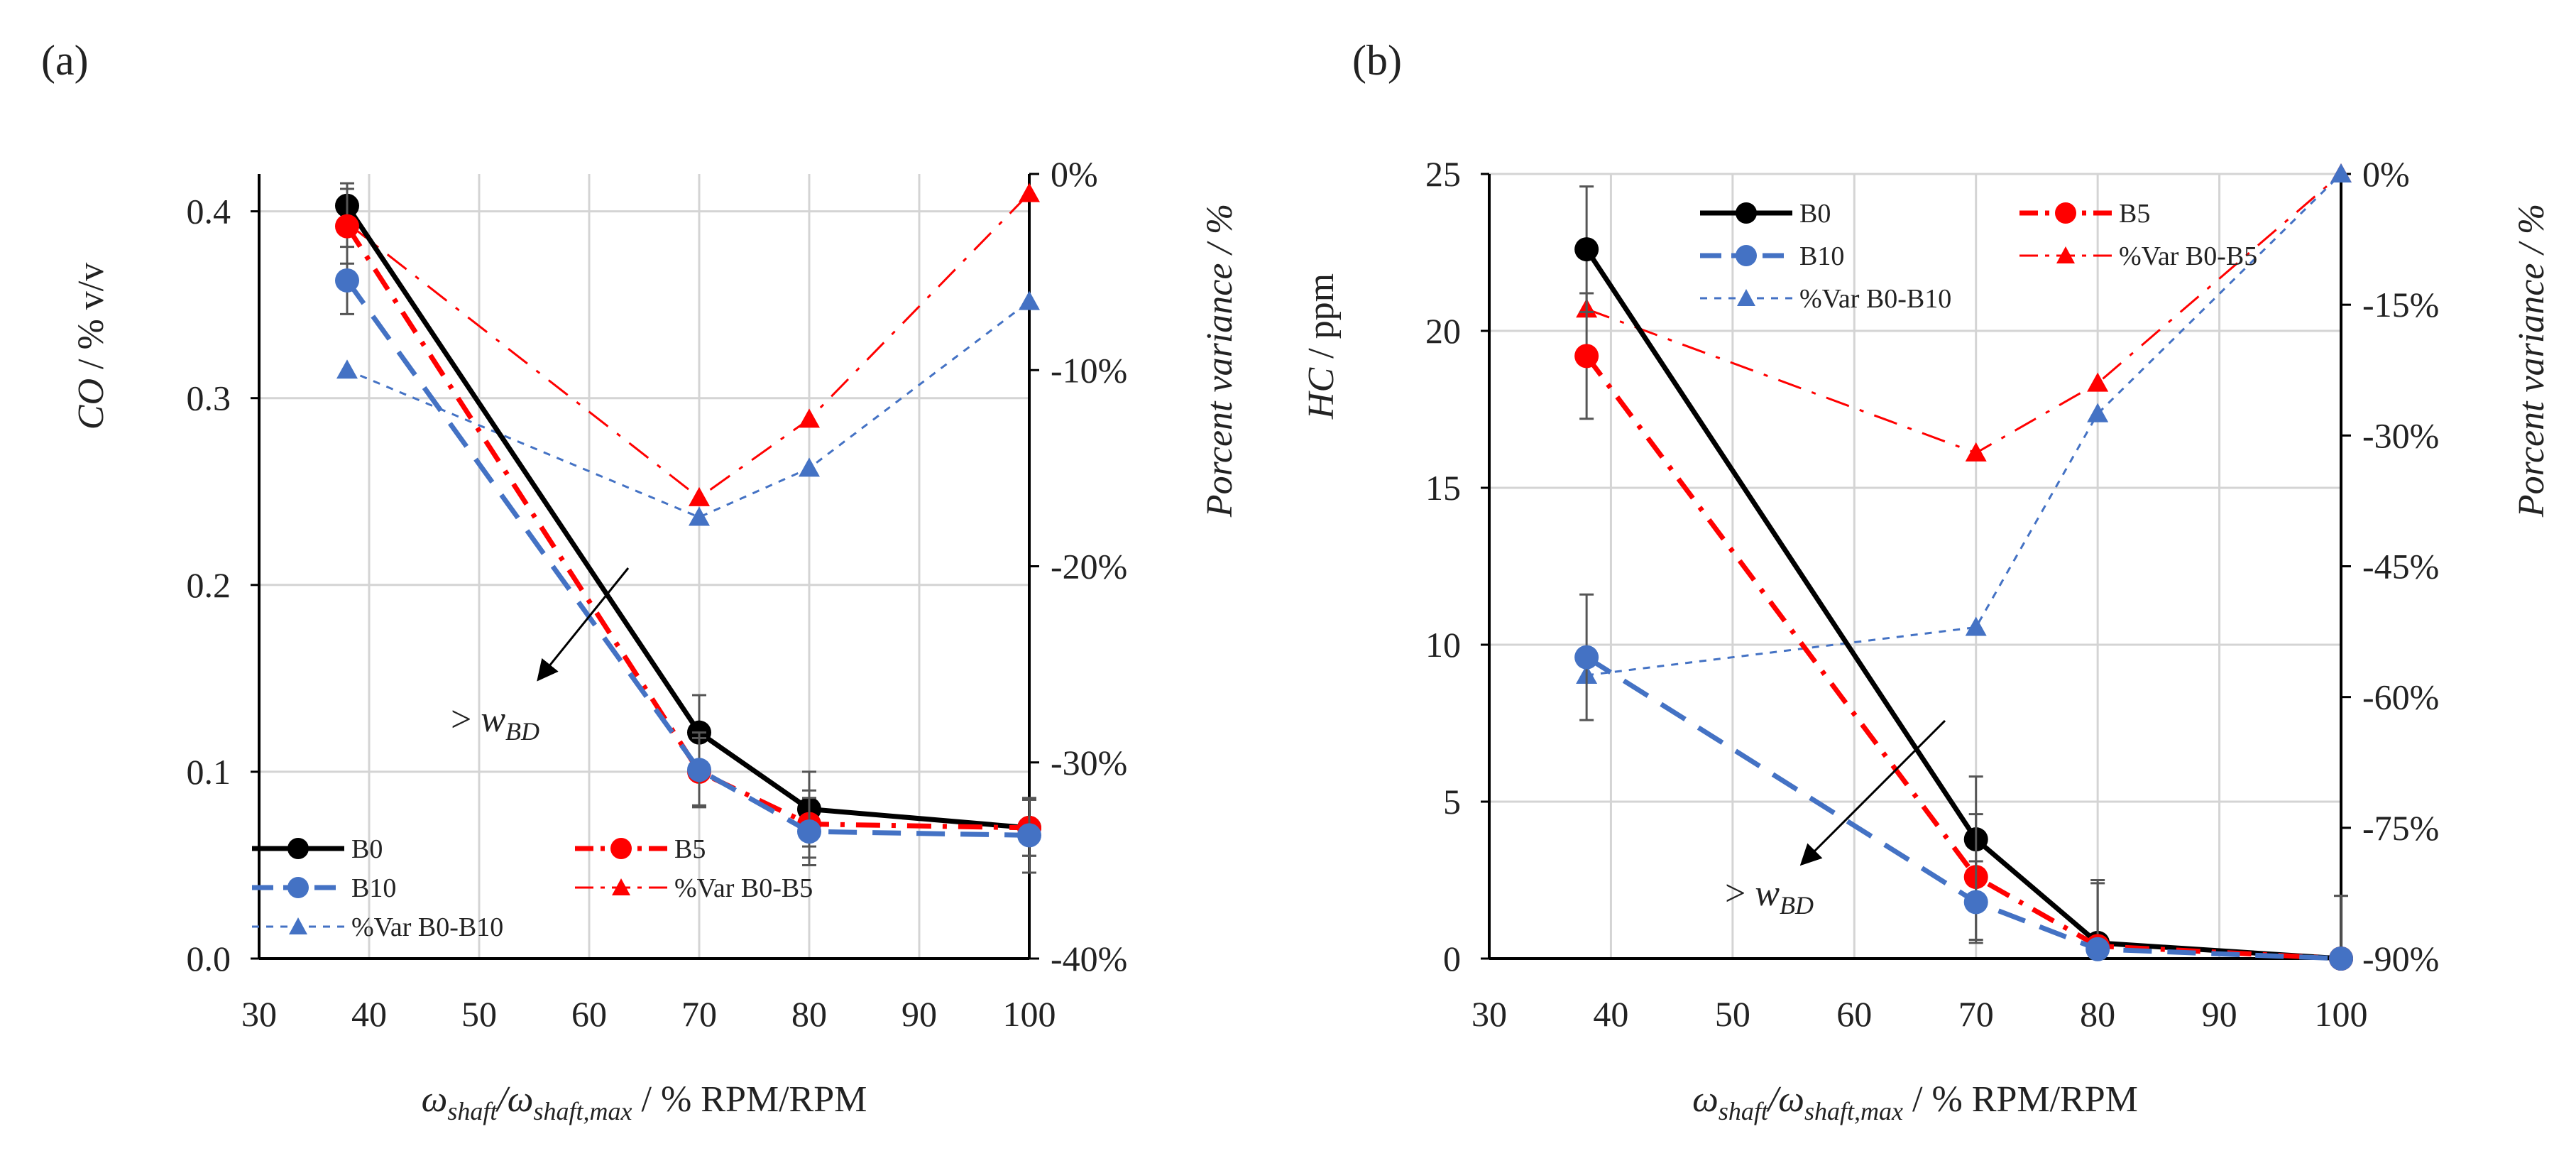 The width and height of the screenshot is (2576, 1151). Describe the element at coordinates (644, 1102) in the screenshot. I see `x-axis-label: ωshaft/ωshaft,max / % RPM/RPM` at that location.